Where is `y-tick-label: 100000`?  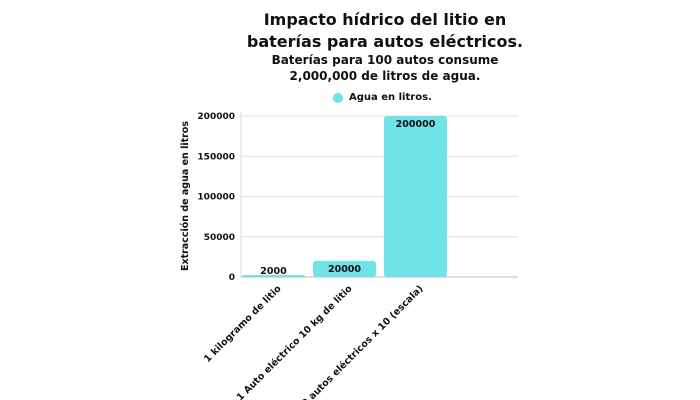 y-tick-label: 100000 is located at coordinates (216, 198).